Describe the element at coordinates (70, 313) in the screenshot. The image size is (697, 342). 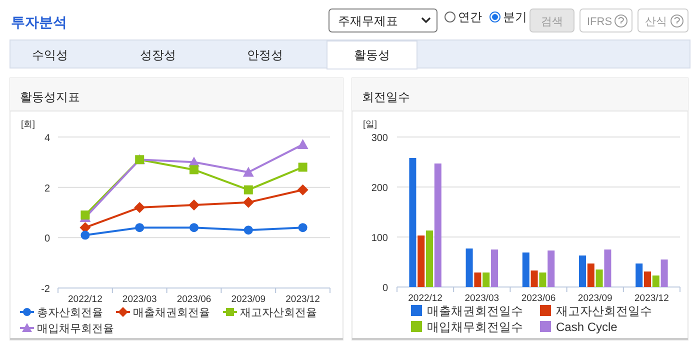
I see `legend-label: 총자산회전율` at that location.